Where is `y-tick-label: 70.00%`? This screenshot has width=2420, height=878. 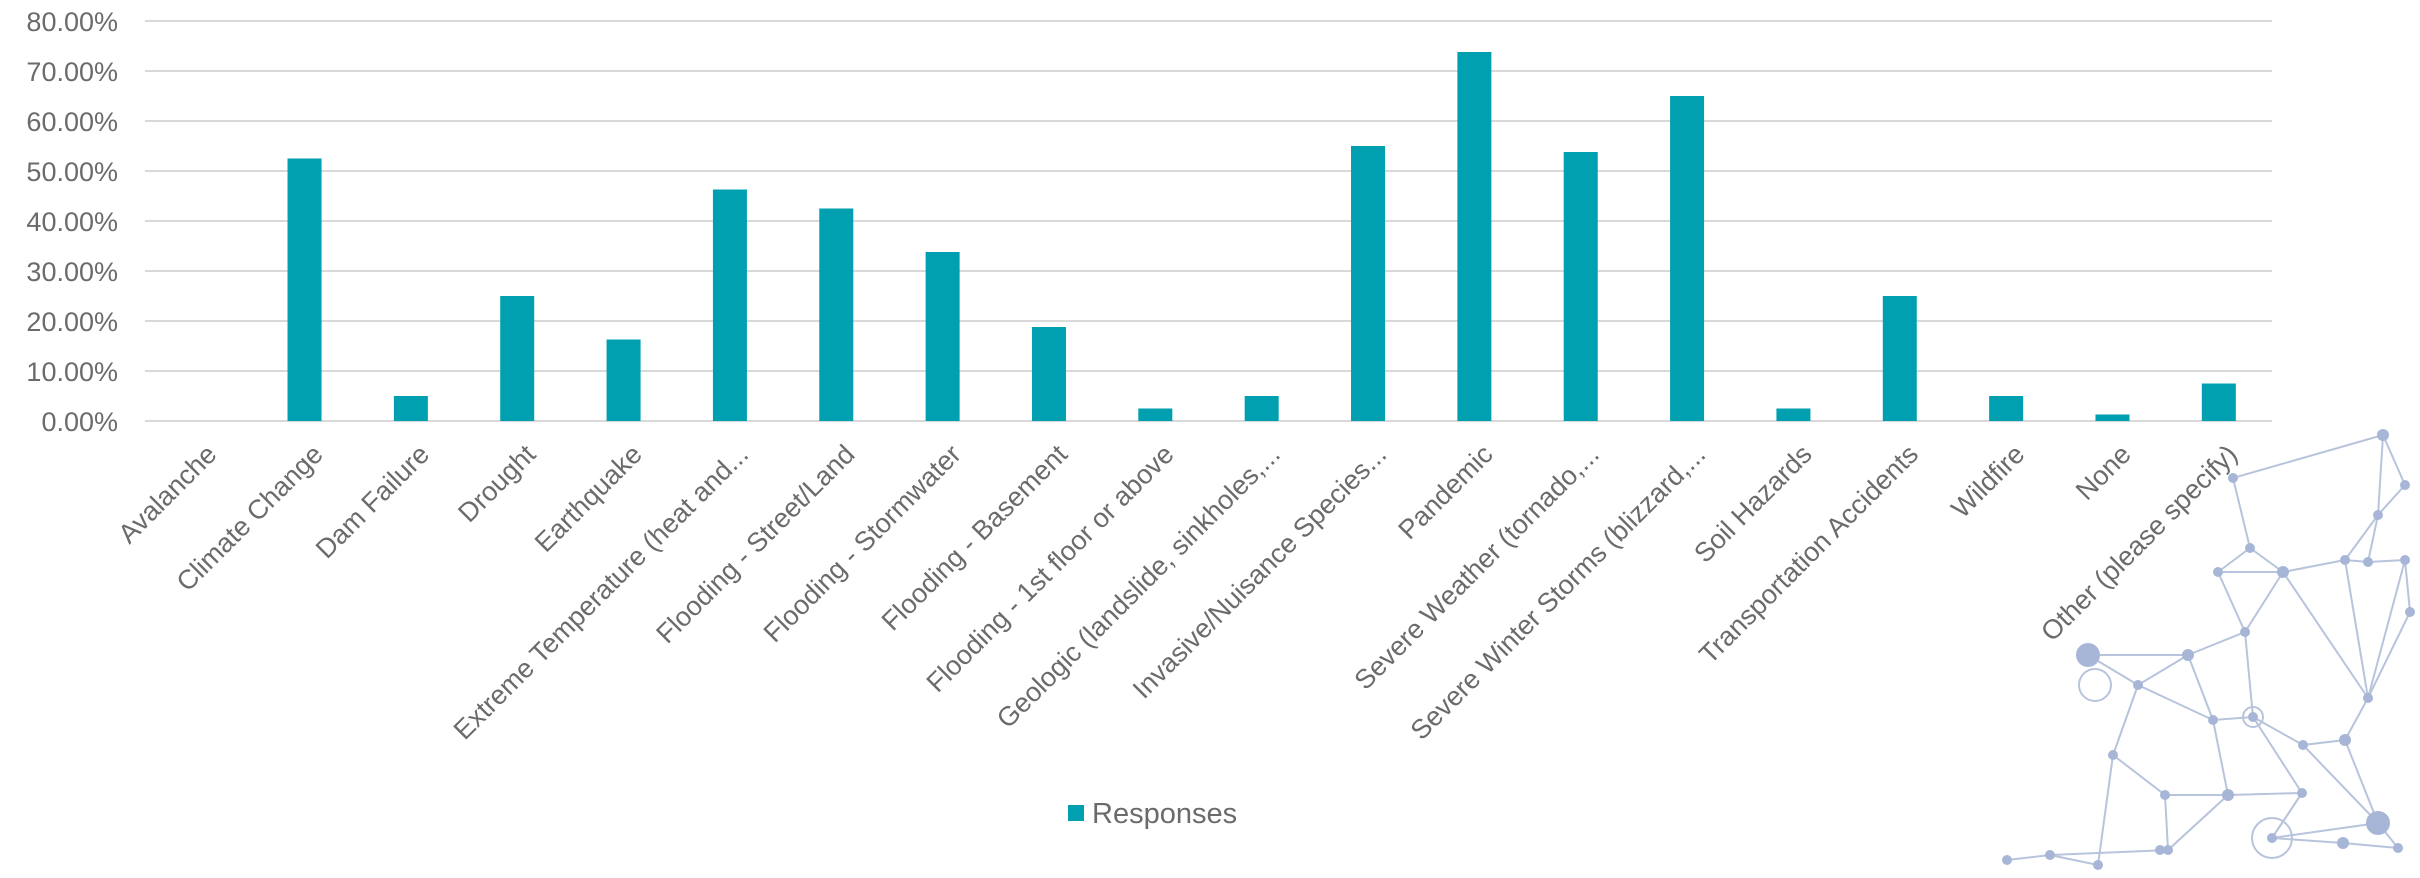 y-tick-label: 70.00% is located at coordinates (72, 72).